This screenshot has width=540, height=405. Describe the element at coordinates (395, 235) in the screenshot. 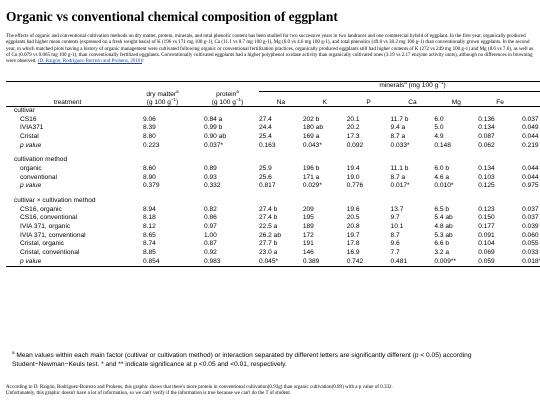

I see `table-cell: 8.7` at that location.